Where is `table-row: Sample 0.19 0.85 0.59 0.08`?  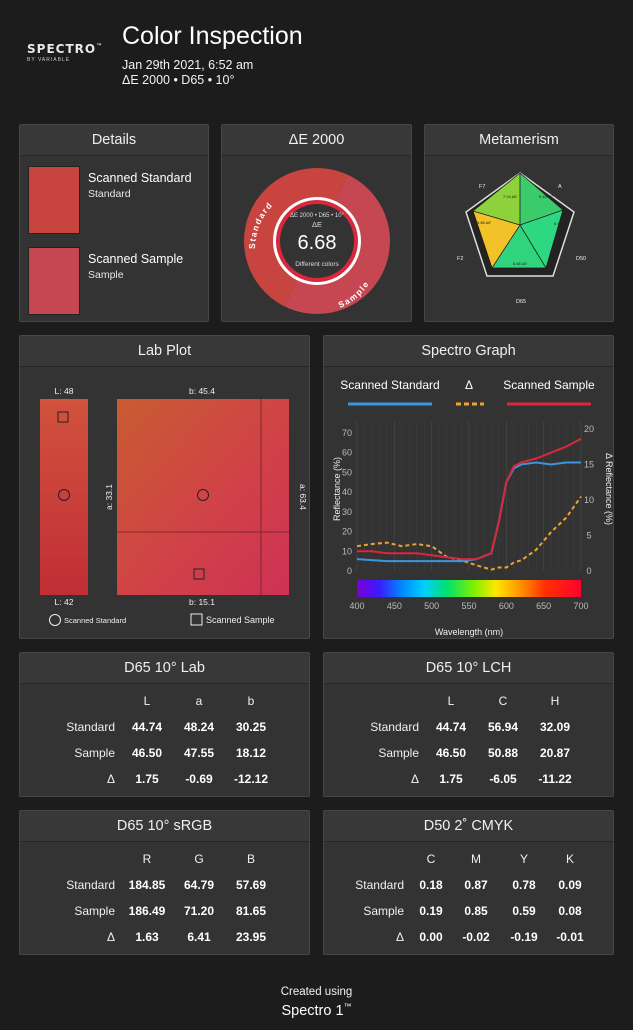
table-row: Sample 0.19 0.85 0.59 0.08 is located at coordinates (468, 912).